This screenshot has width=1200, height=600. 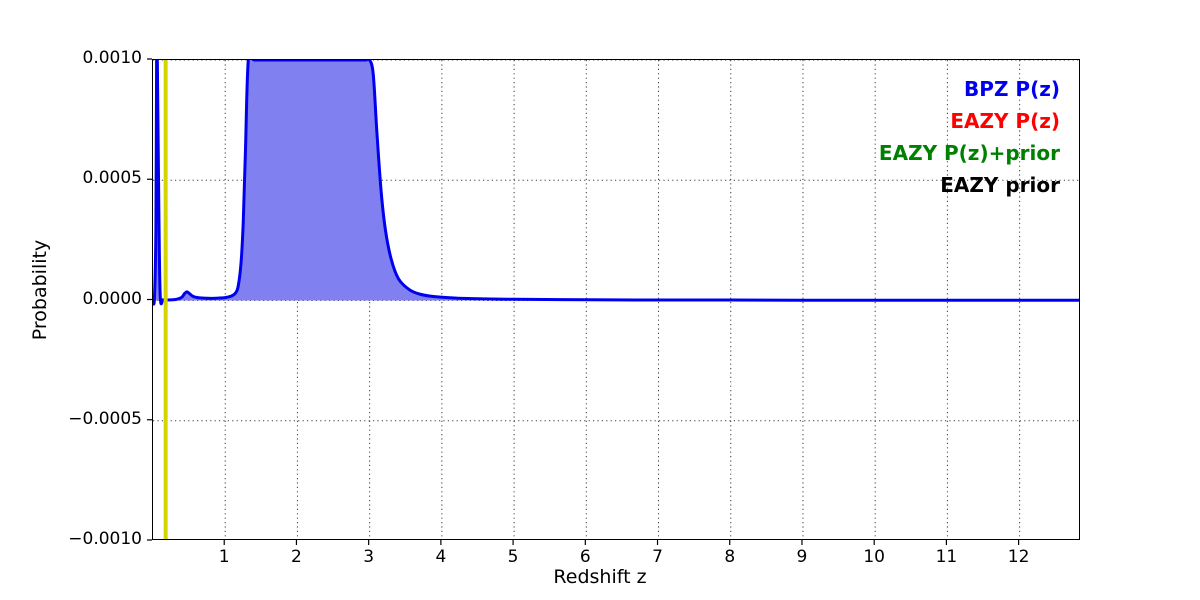 I want to click on legend-entry-2: EAZY P(z)+prior, so click(x=969, y=153).